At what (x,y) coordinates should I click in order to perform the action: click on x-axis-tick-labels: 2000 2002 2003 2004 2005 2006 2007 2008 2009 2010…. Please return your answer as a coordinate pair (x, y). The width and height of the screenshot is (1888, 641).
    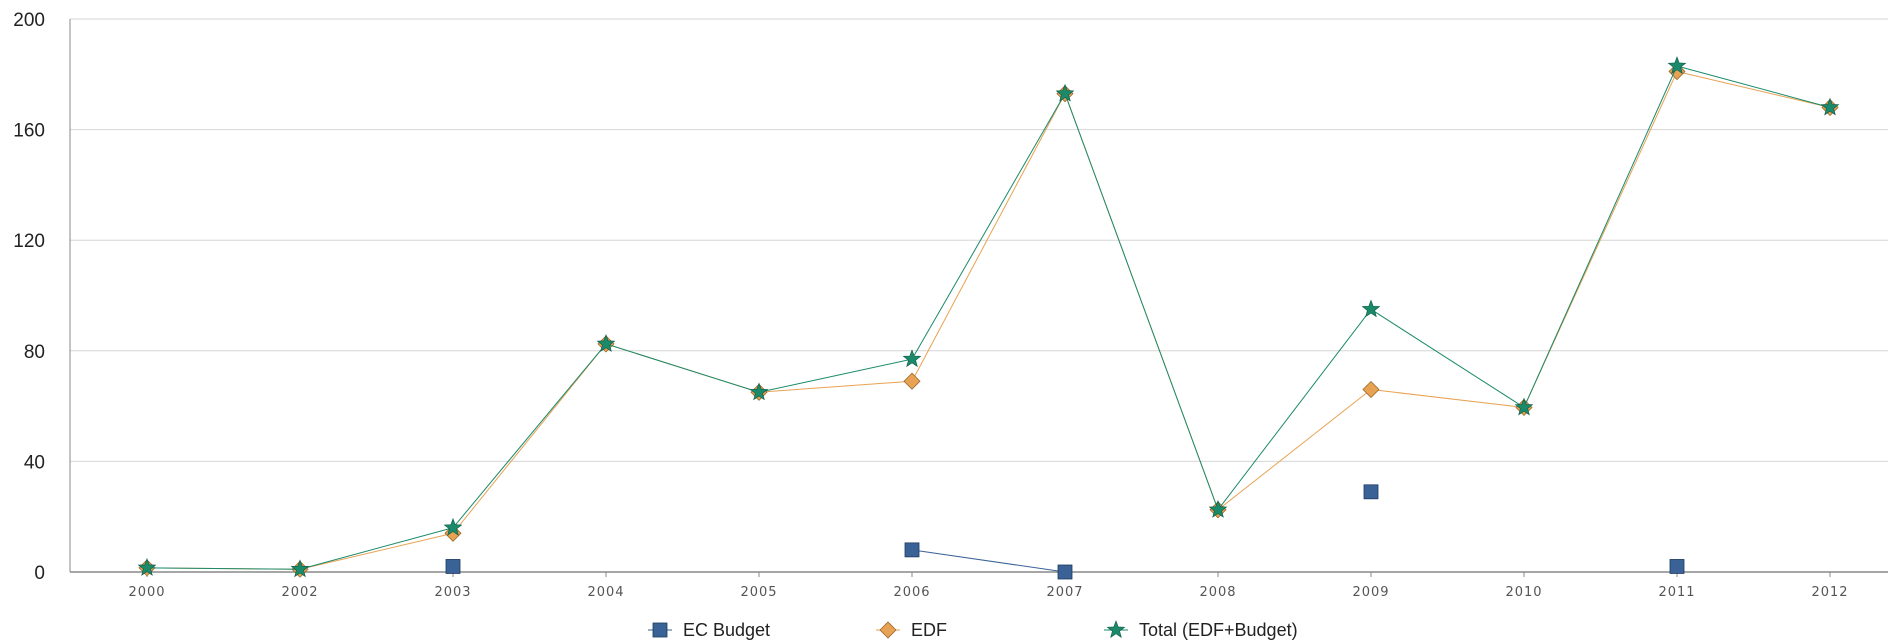
    Looking at the image, I should click on (988, 592).